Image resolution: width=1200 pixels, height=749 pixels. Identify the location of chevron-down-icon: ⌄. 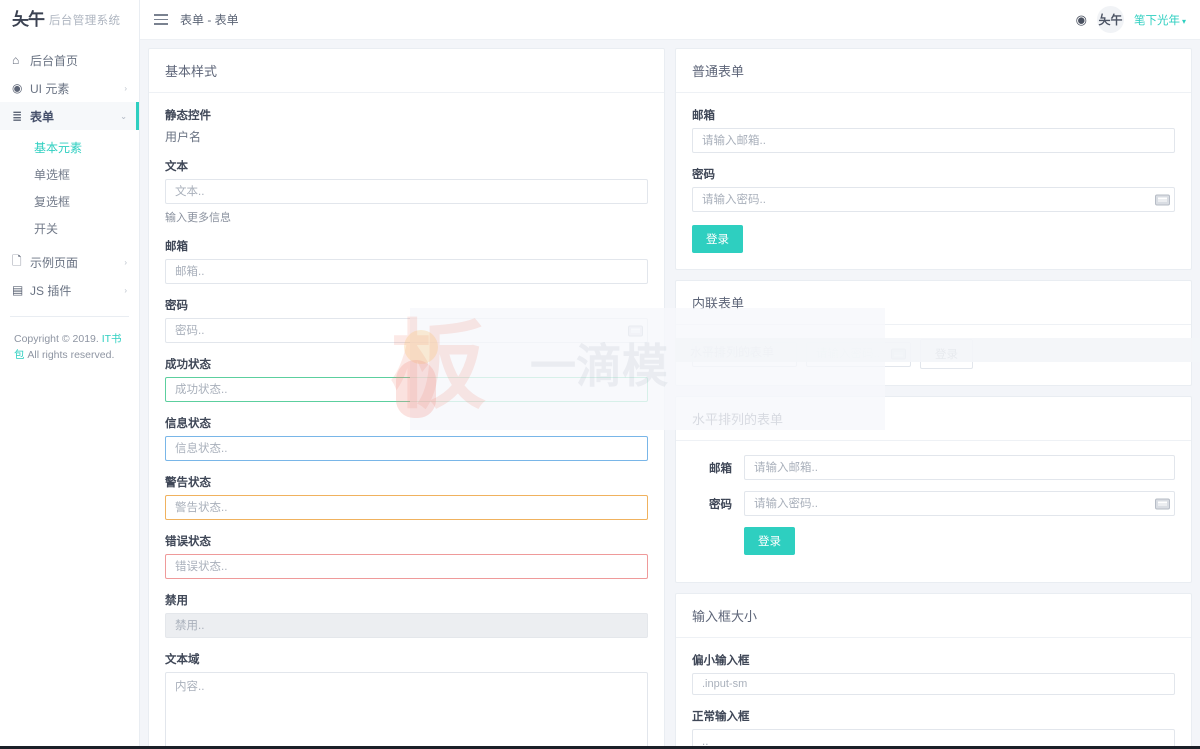
(123, 116).